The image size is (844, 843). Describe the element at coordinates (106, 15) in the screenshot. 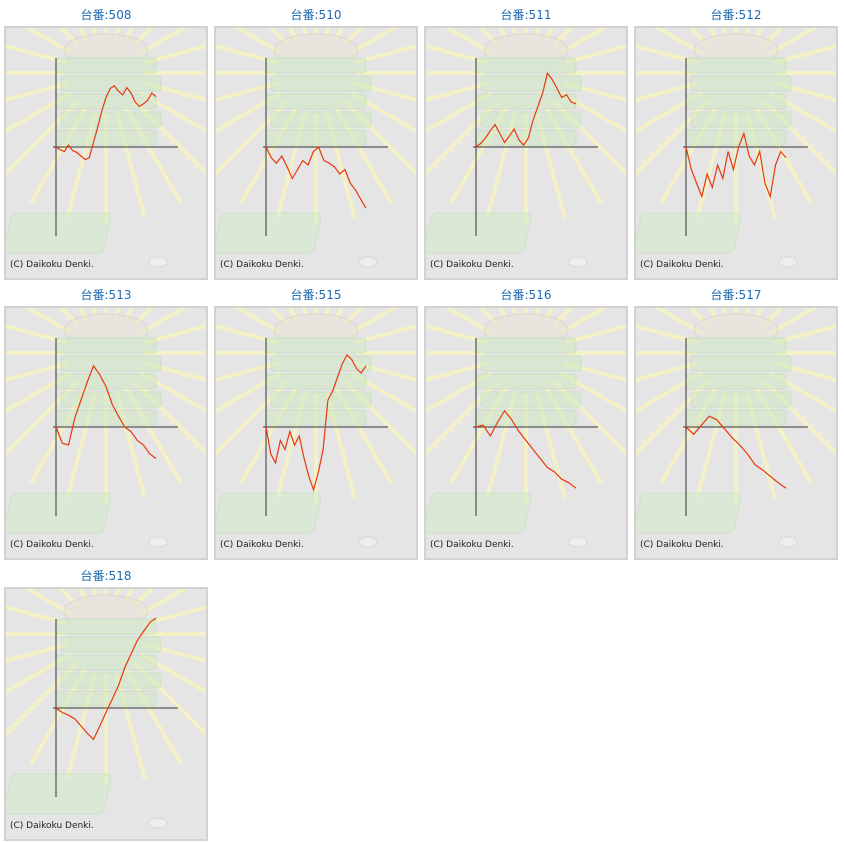

I see `chart-title-link: 台番:508` at that location.